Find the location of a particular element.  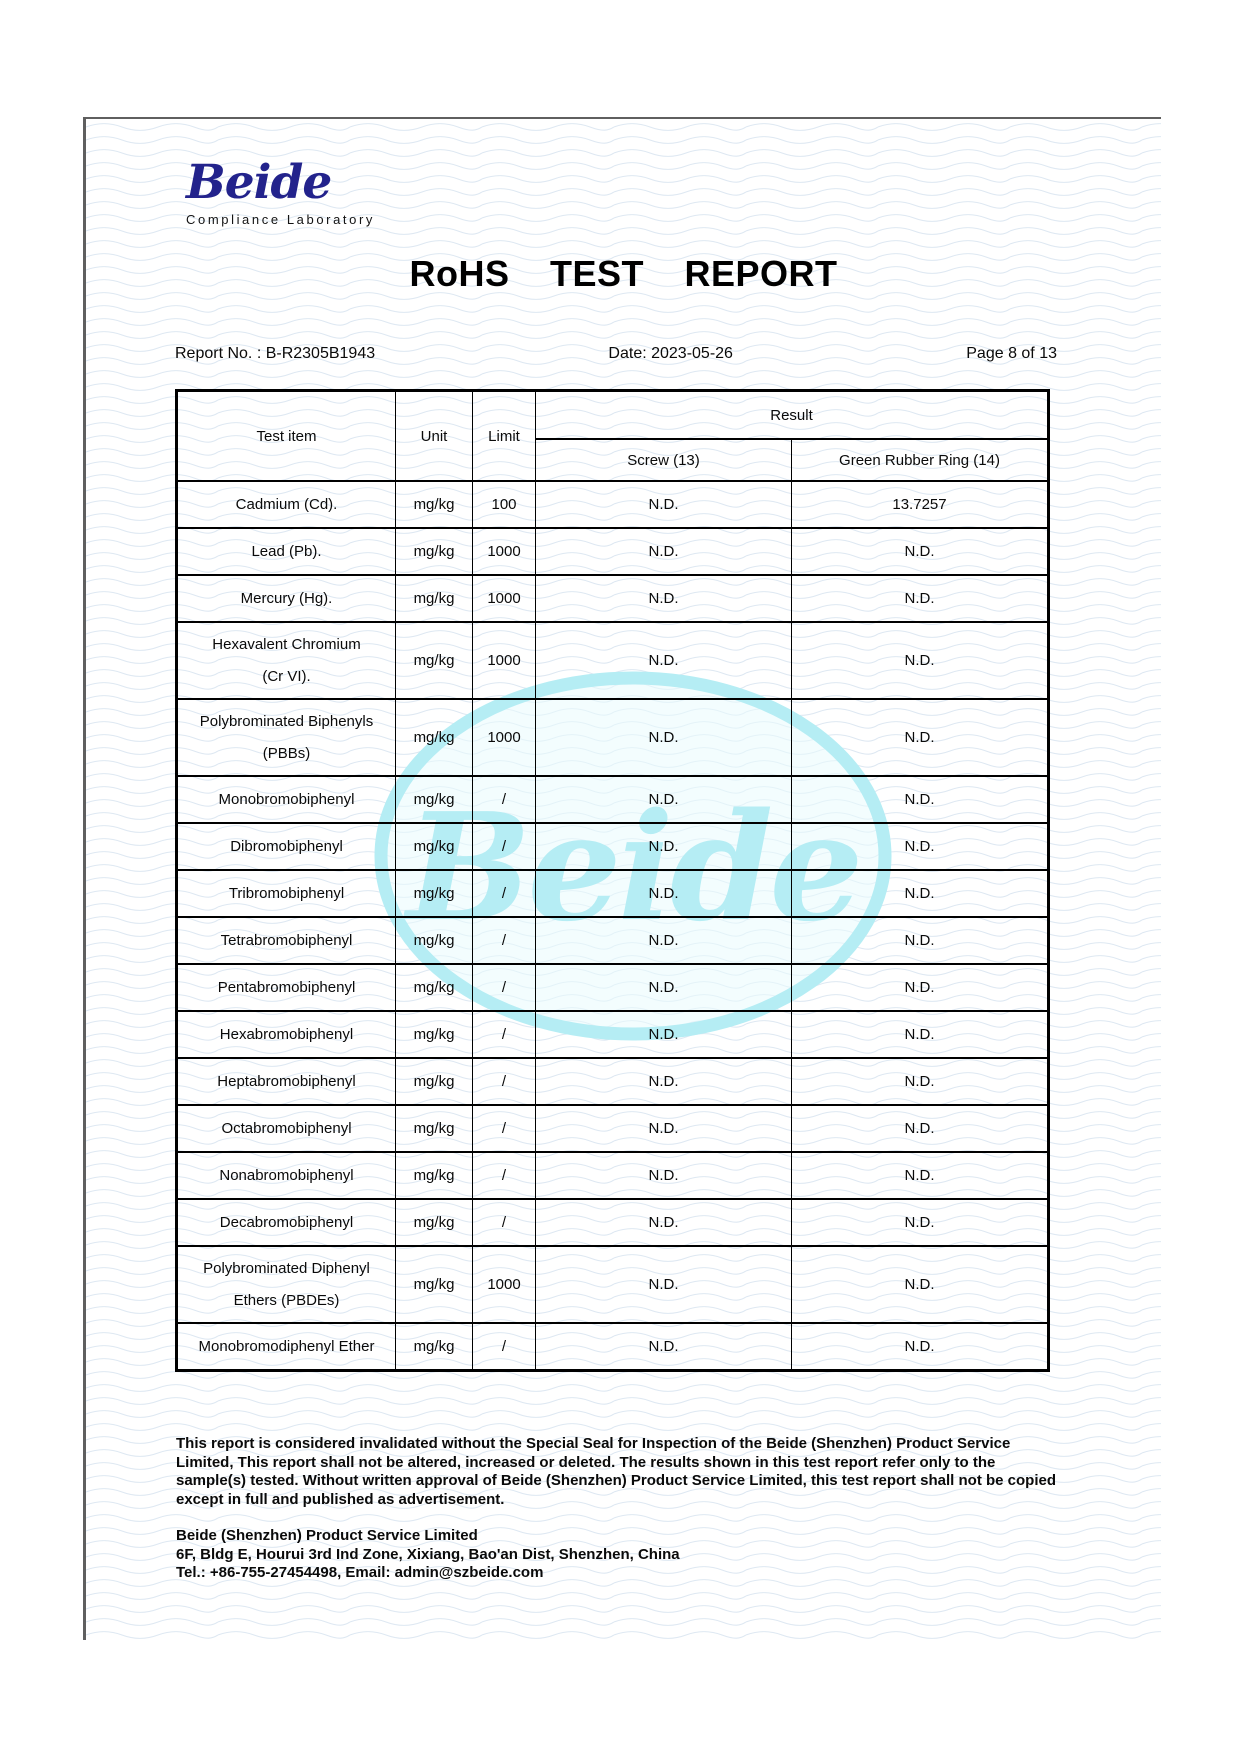

table-row: Cadmium (Cd). mg/kg 100 N.D. 13.7257 is located at coordinates (612, 504).